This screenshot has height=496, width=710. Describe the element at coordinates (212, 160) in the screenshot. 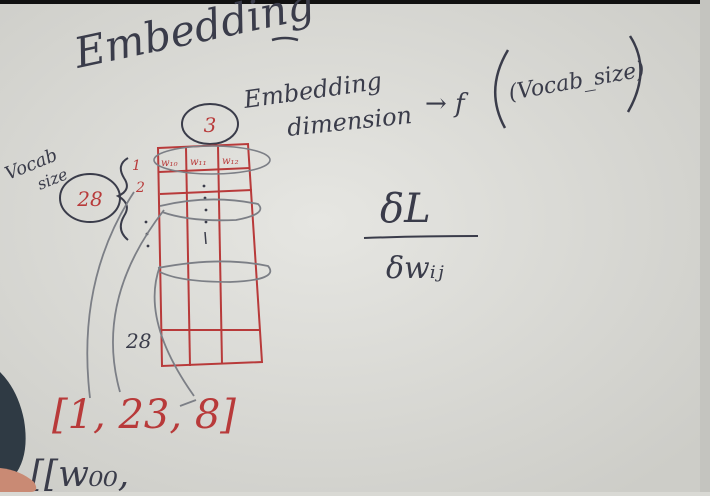

I see `header-row-highlight` at that location.